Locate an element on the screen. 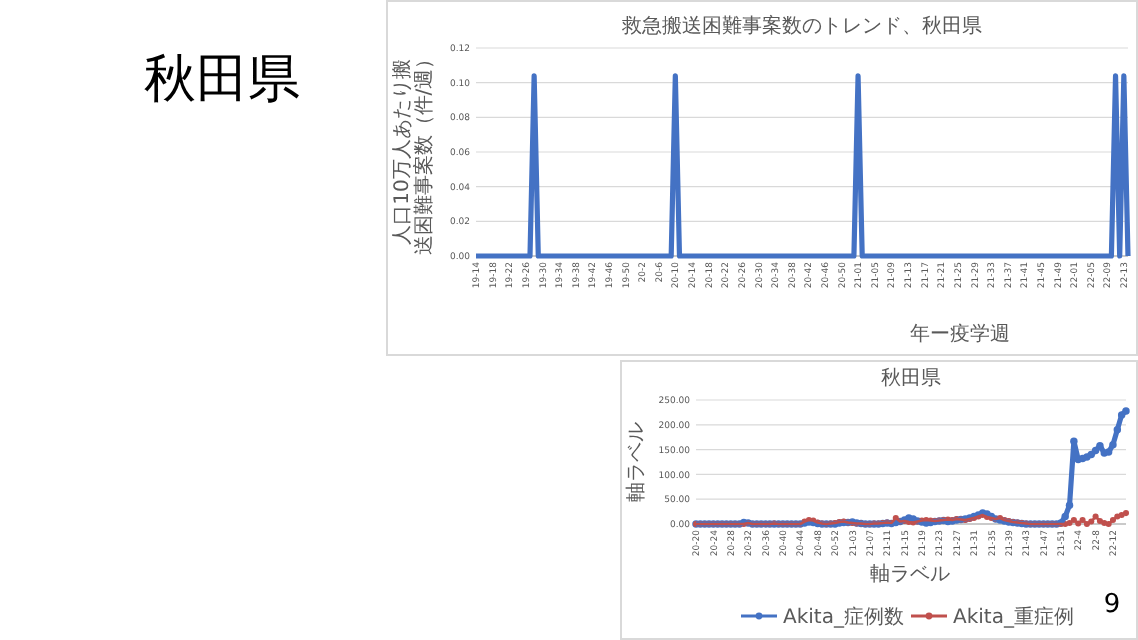 The height and width of the screenshot is (640, 1138). chart-title: 救急搬送困難事案数のトレンド、秋田県 is located at coordinates (801, 26).